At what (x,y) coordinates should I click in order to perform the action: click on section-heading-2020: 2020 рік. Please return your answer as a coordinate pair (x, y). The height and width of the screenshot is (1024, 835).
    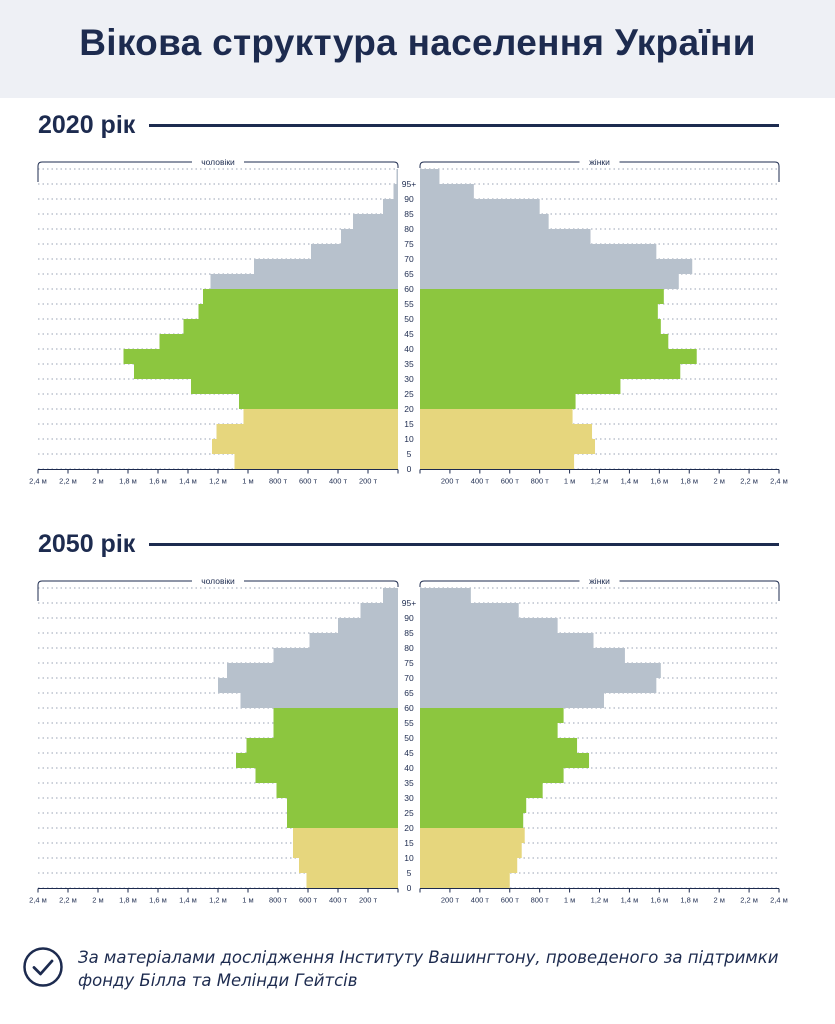
    Looking at the image, I should click on (409, 125).